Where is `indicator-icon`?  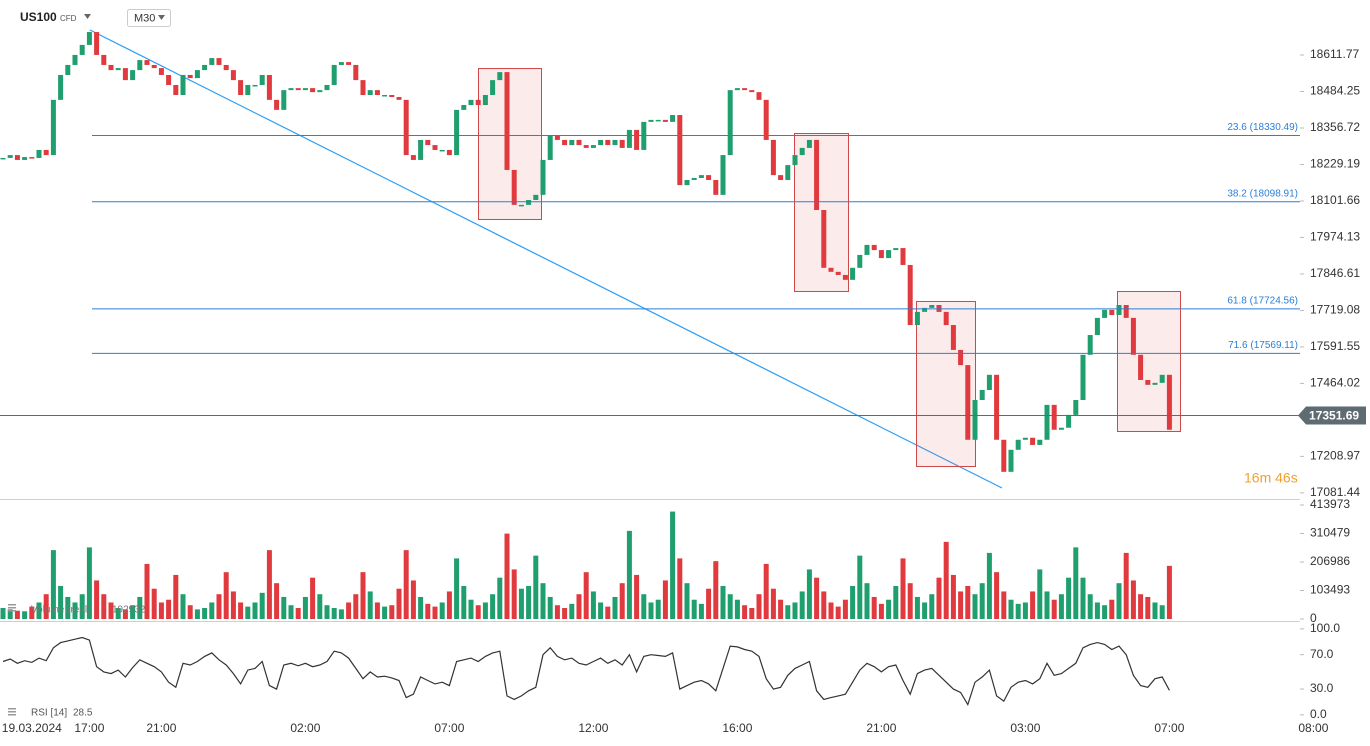
indicator-icon is located at coordinates (12, 660).